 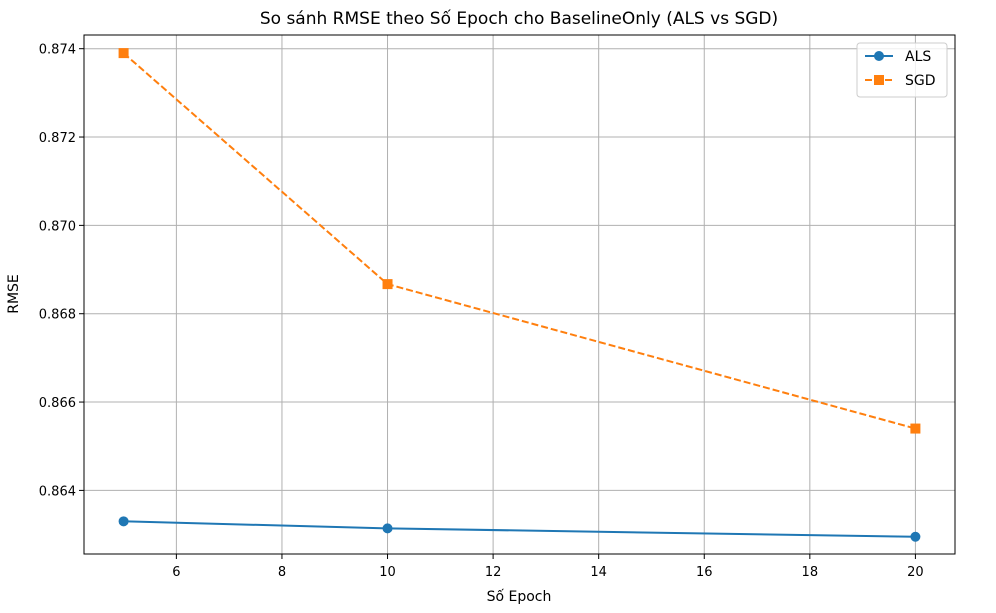 What do you see at coordinates (704, 572) in the screenshot?
I see `x-tick-label: 16` at bounding box center [704, 572].